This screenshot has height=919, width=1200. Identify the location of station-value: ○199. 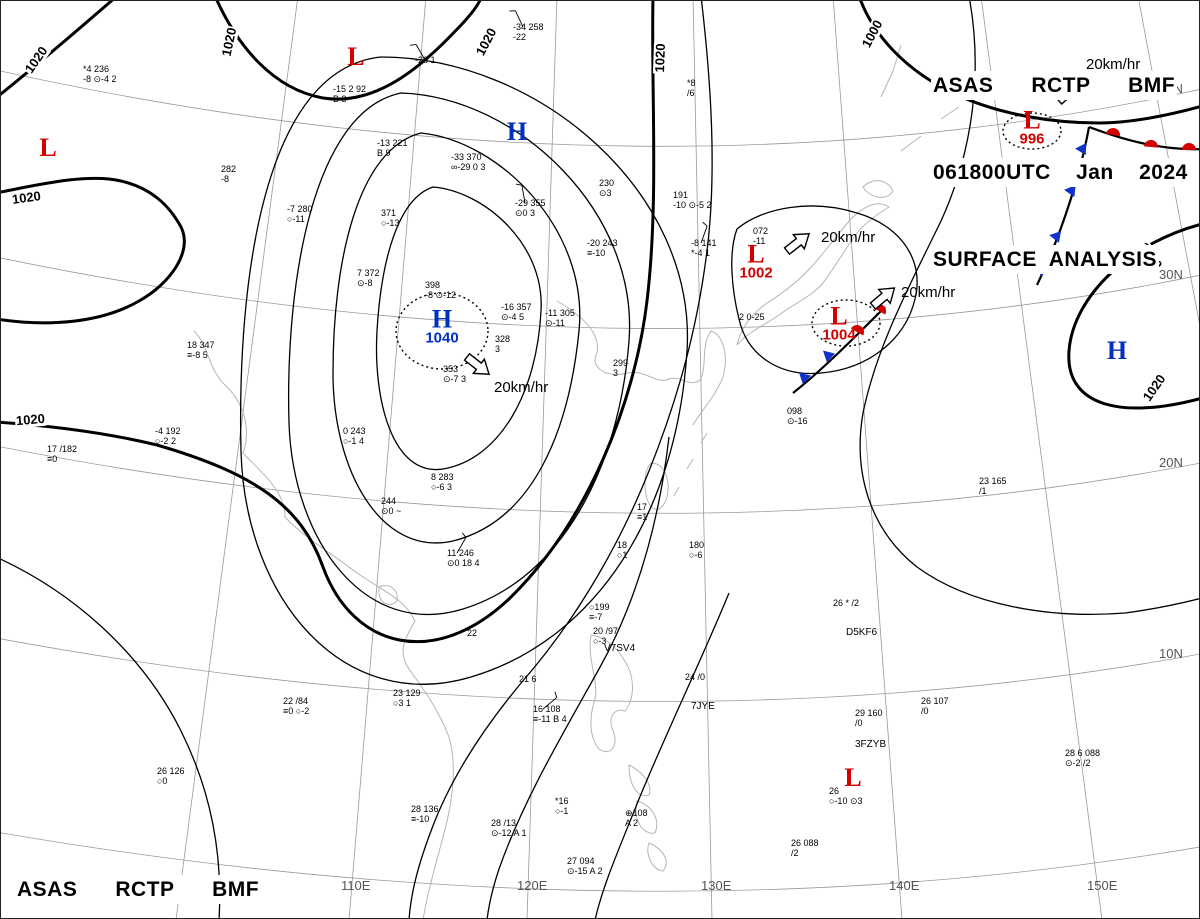
(599, 607).